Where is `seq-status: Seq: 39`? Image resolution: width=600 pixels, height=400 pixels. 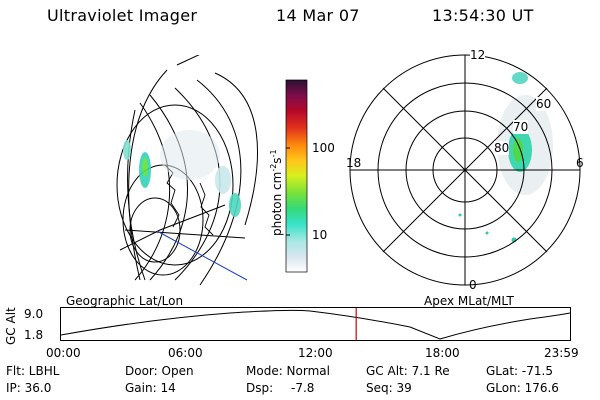 seq-status: Seq: 39 is located at coordinates (389, 388).